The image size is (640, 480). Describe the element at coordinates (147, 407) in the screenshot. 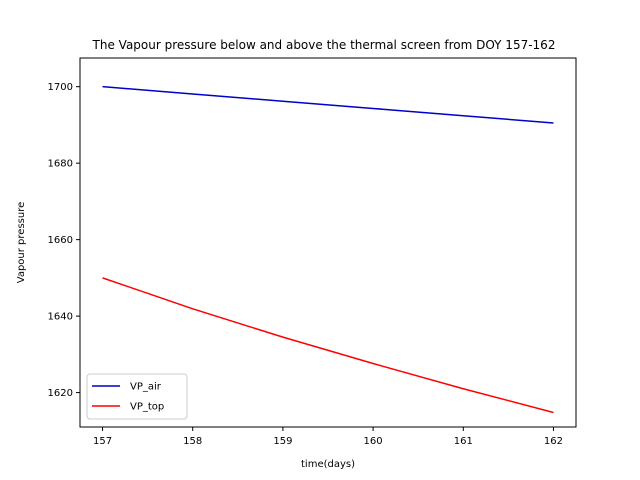

I see `legend-label: VP_top` at that location.